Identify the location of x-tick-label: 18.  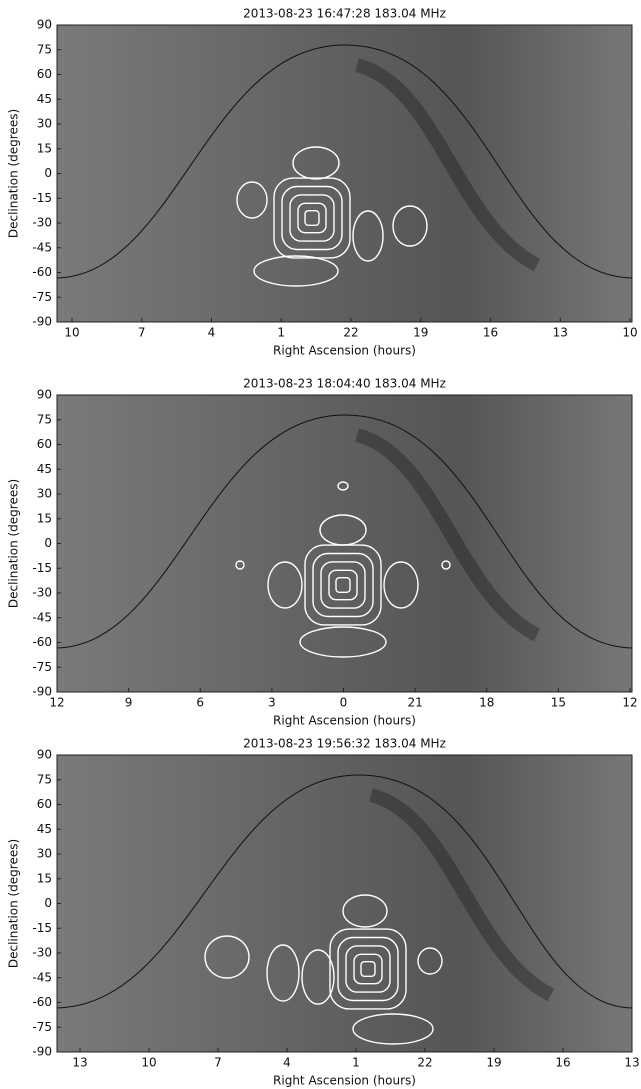
(486, 703).